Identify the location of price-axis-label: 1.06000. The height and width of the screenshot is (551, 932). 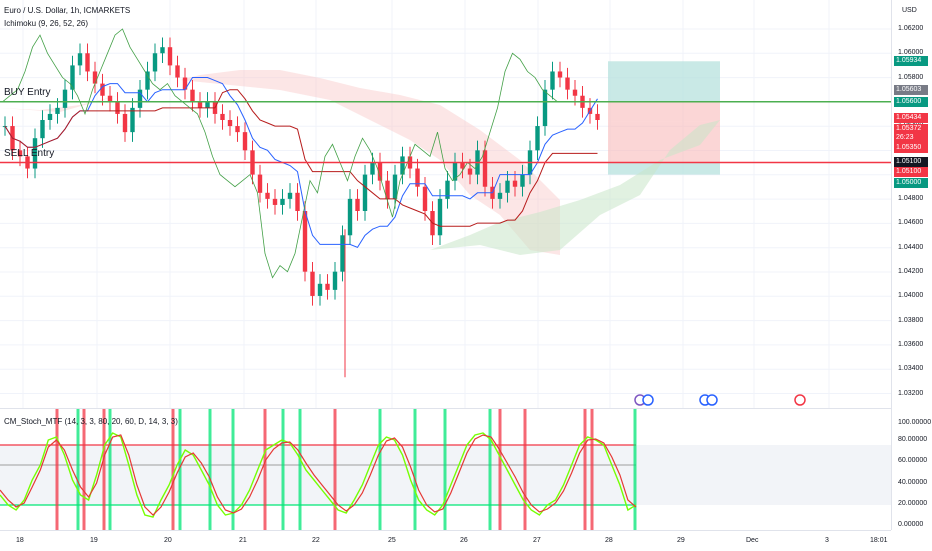
(911, 53).